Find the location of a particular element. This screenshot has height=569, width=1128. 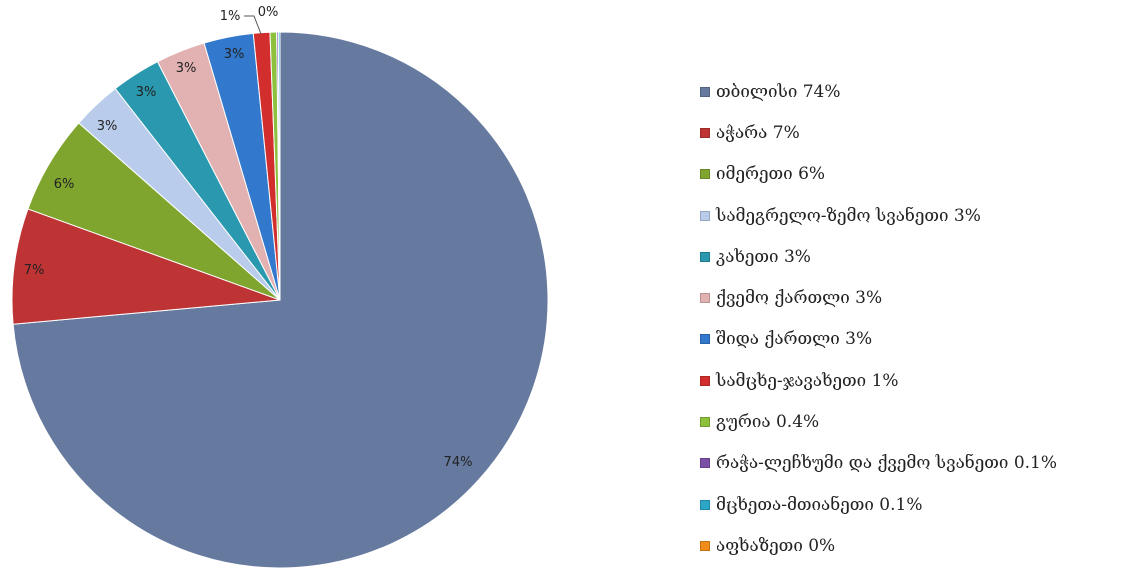

legend-label: სამეგრელო-ზემო სვანეთი 3% is located at coordinates (848, 215).